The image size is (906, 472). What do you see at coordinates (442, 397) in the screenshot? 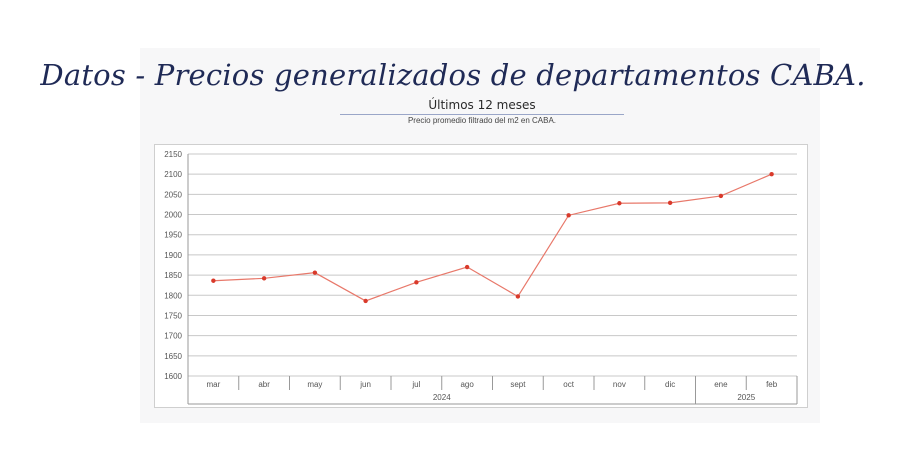
I see `x-year-label: 2024` at bounding box center [442, 397].